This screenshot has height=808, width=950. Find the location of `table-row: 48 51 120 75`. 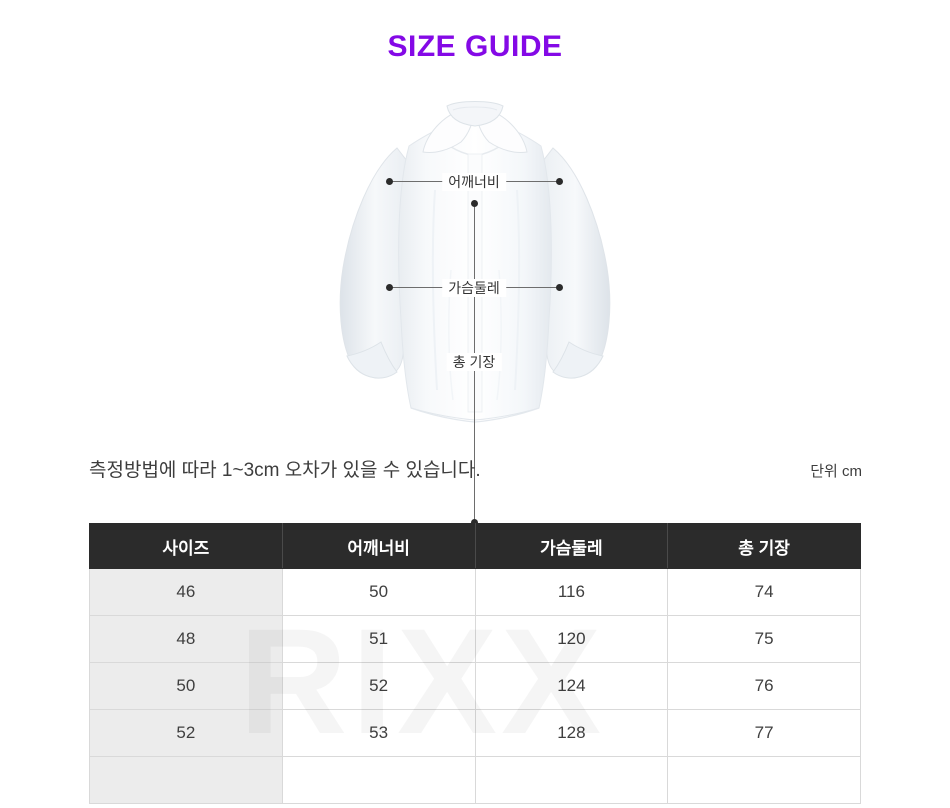

table-row: 48 51 120 75 is located at coordinates (475, 639).